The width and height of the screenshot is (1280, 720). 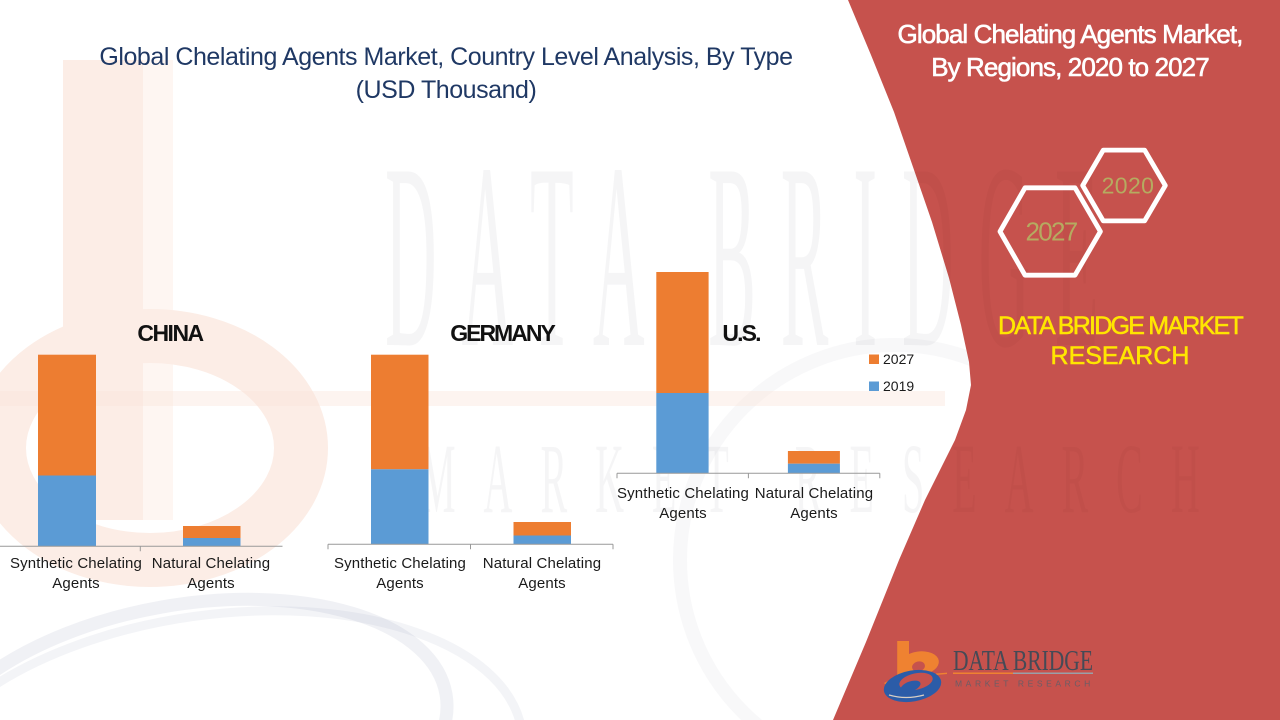 I want to click on svg-text: DATA BRIDGE, so click(x=1023, y=661).